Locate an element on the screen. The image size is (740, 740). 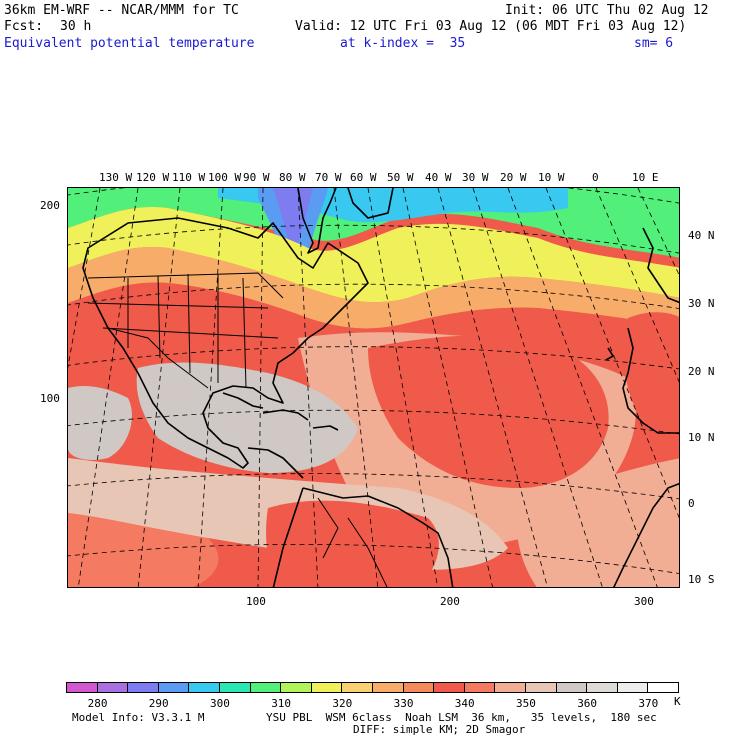
lat-label: 10 N is located at coordinates (701, 437).